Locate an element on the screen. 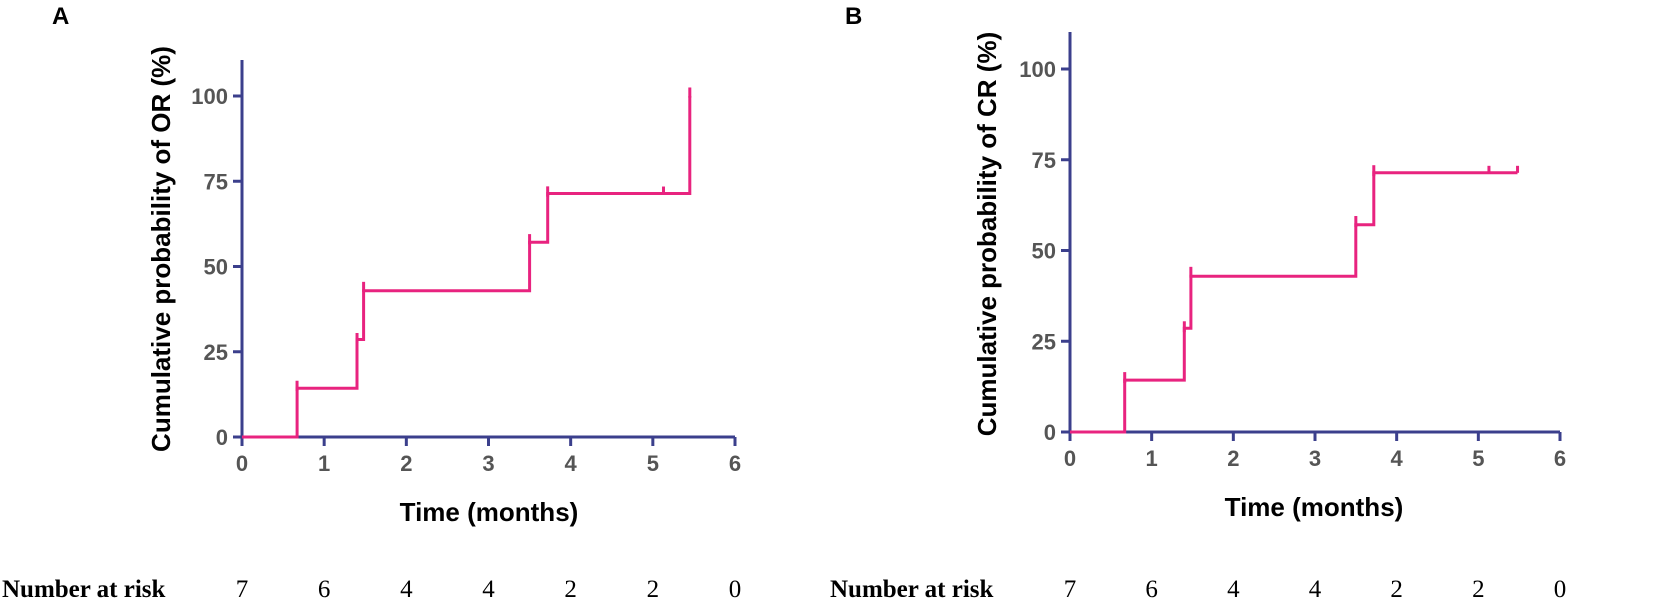 This screenshot has width=1654, height=607. panel-a-x-tick-label-6: 6 is located at coordinates (735, 463).